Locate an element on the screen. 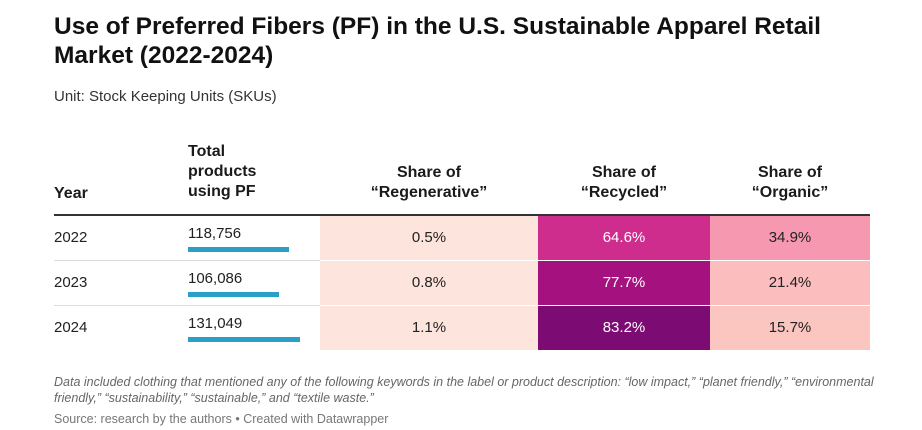  chart-subtitle: Unit: Stock Keeping Units (SKUs) is located at coordinates (165, 96).